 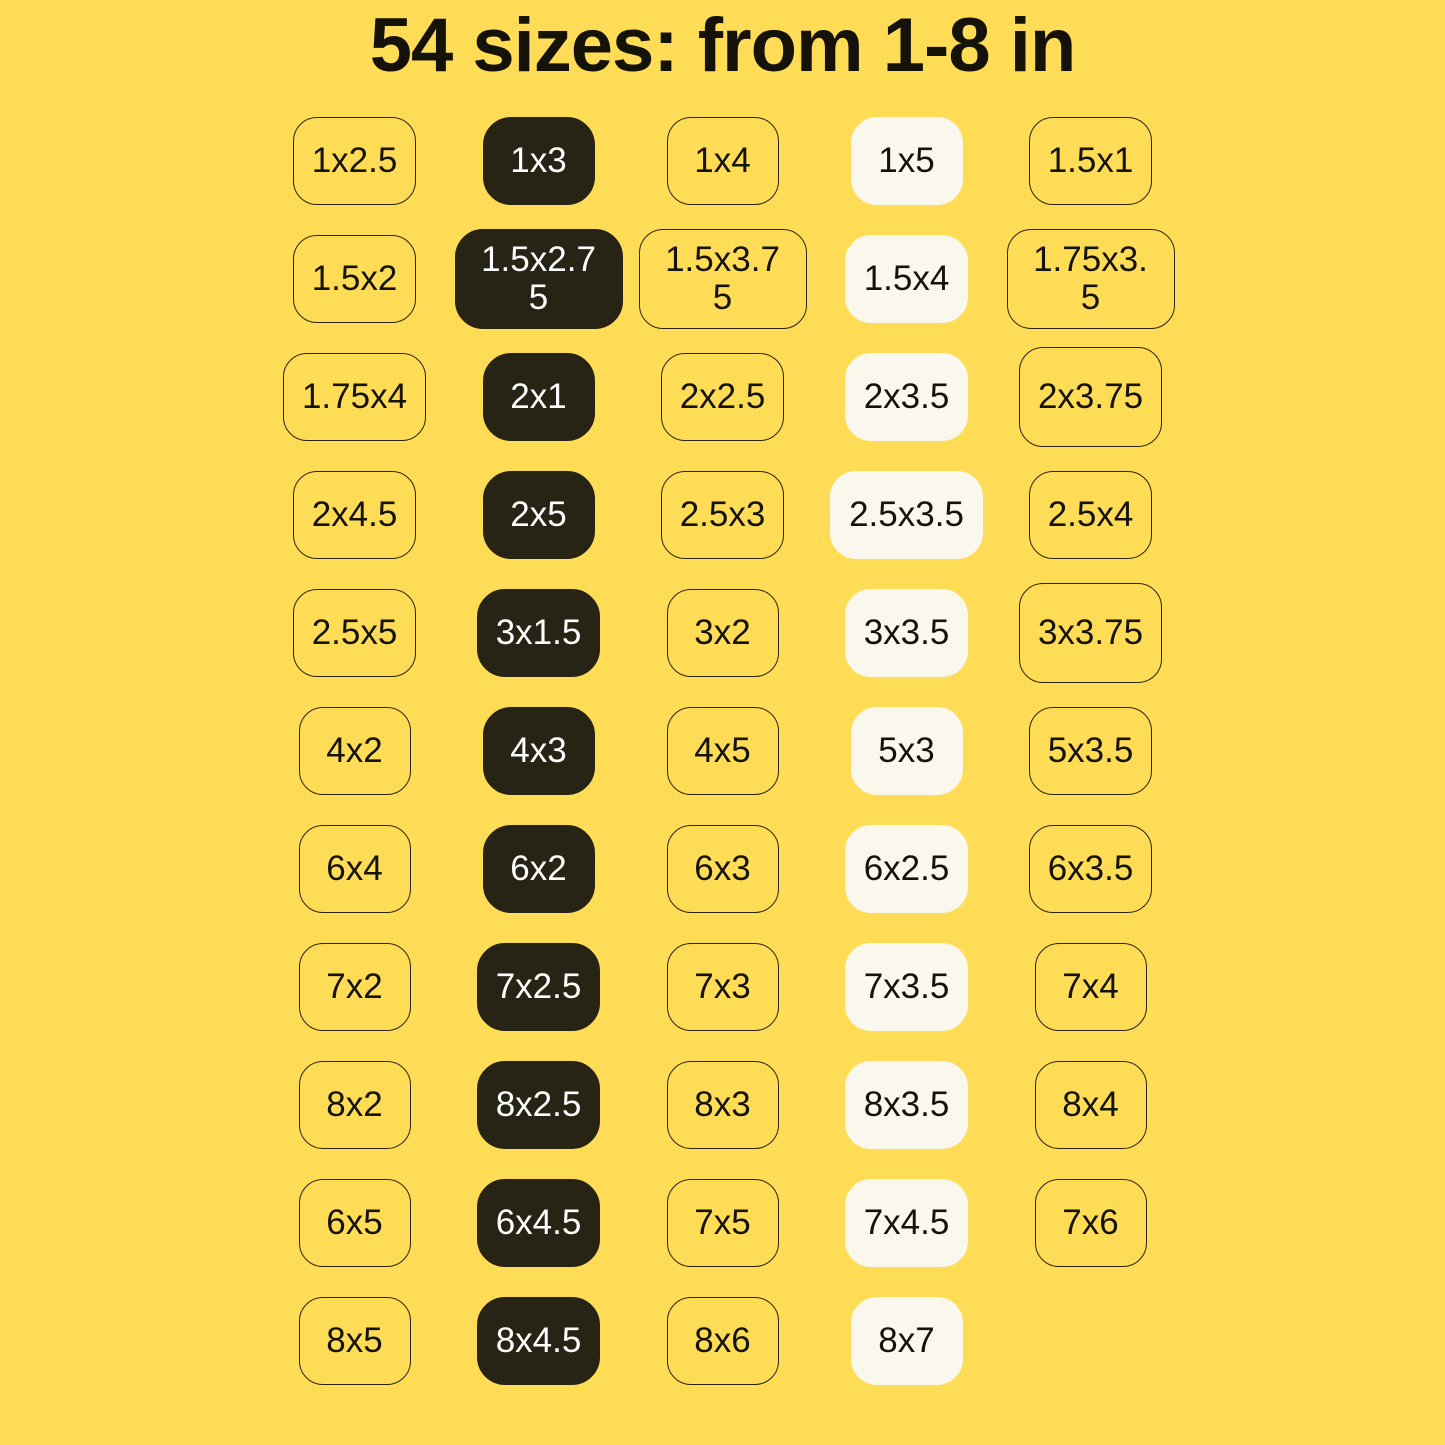 I want to click on size-badge-label: 3x3.75, so click(x=1090, y=632).